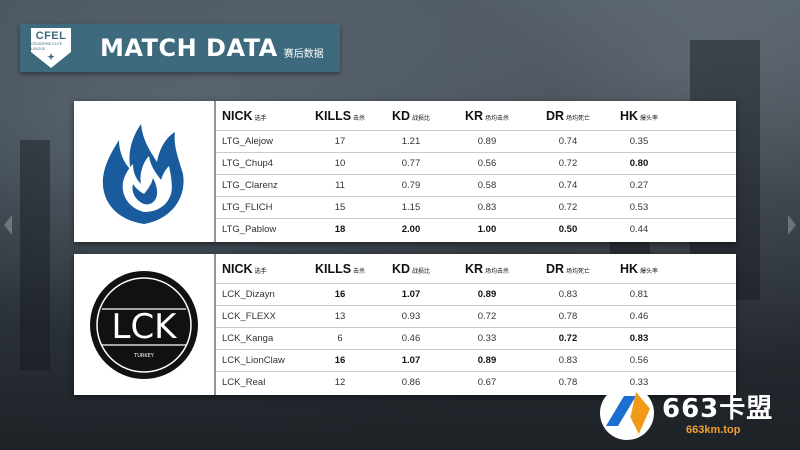 The height and width of the screenshot is (450, 800). I want to click on arrow-right-icon, so click(792, 225).